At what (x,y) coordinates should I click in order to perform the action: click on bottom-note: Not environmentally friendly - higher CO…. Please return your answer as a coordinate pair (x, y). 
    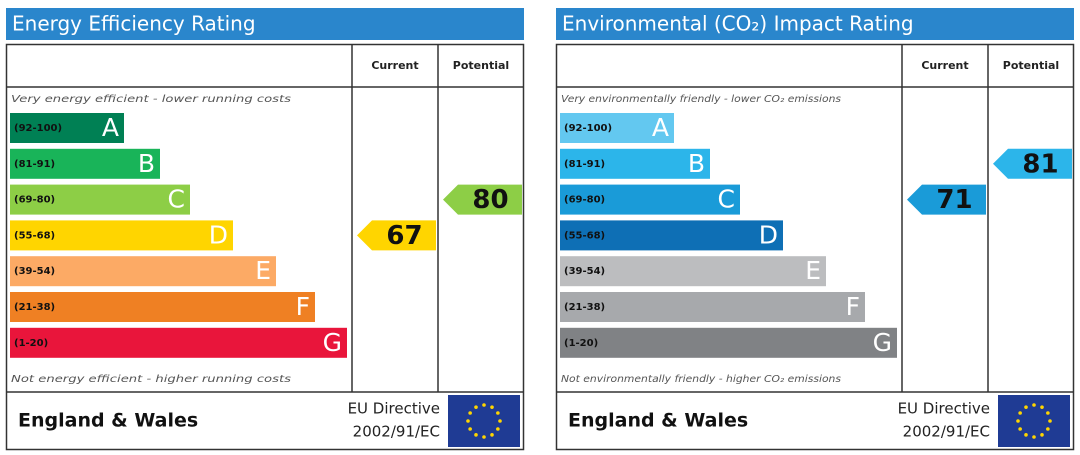
    Looking at the image, I should click on (701, 379).